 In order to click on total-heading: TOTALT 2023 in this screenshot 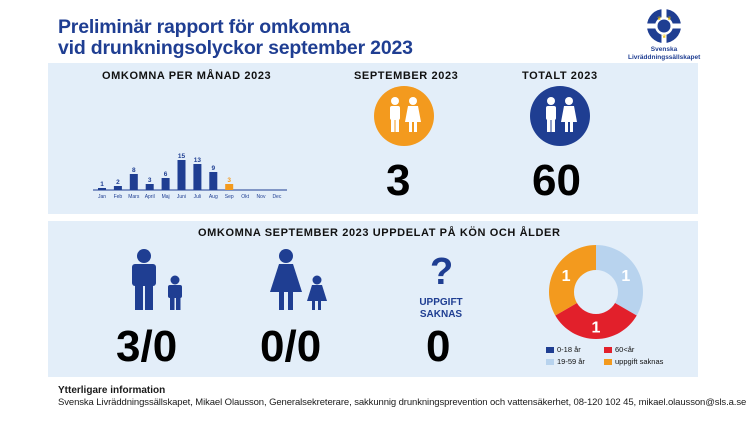, I will do `click(560, 76)`.